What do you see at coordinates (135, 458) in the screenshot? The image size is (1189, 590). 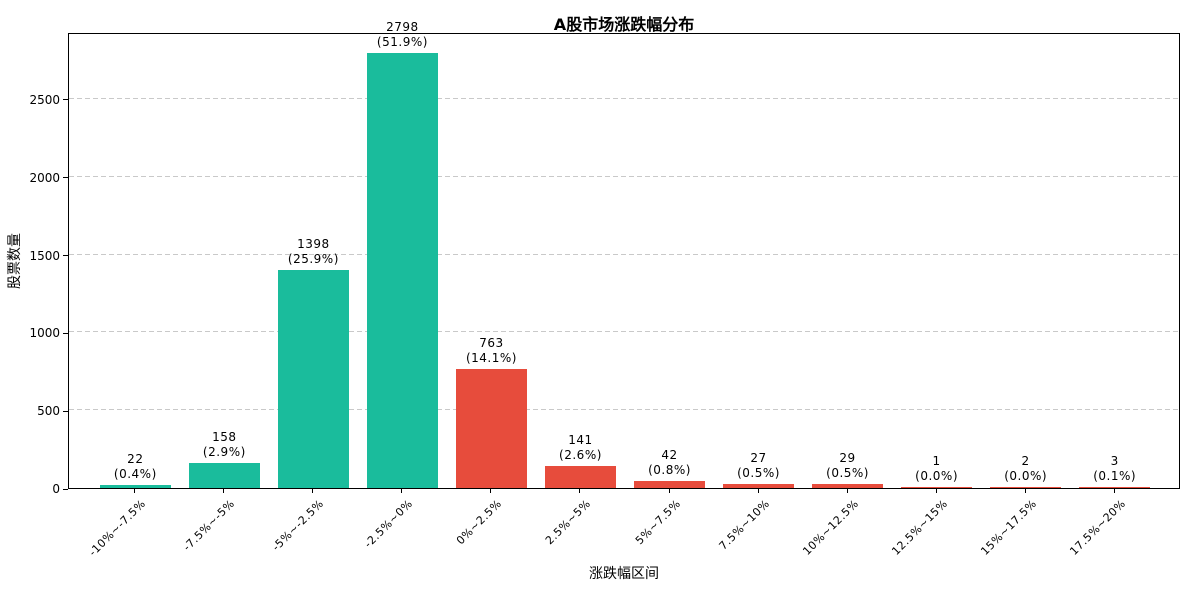 I see `bar-count: 22` at bounding box center [135, 458].